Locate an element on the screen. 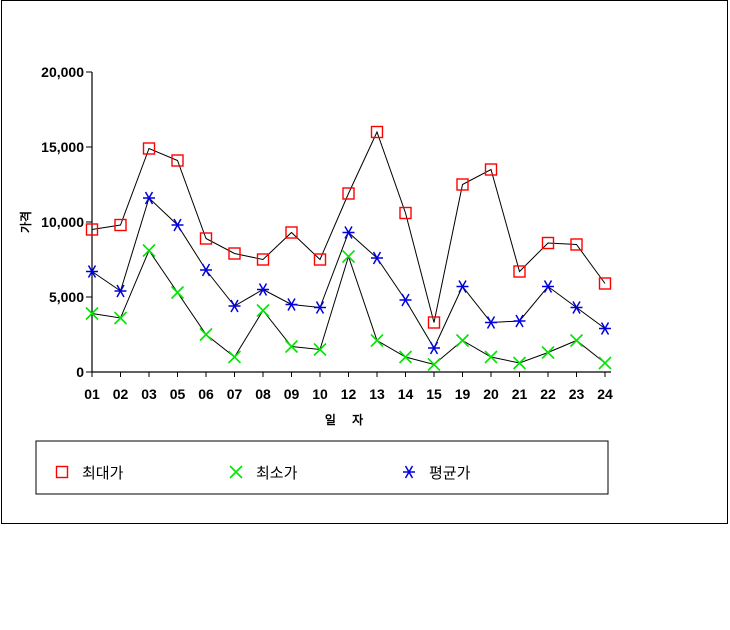 The width and height of the screenshot is (730, 630). x-tick-label: 07 is located at coordinates (235, 394).